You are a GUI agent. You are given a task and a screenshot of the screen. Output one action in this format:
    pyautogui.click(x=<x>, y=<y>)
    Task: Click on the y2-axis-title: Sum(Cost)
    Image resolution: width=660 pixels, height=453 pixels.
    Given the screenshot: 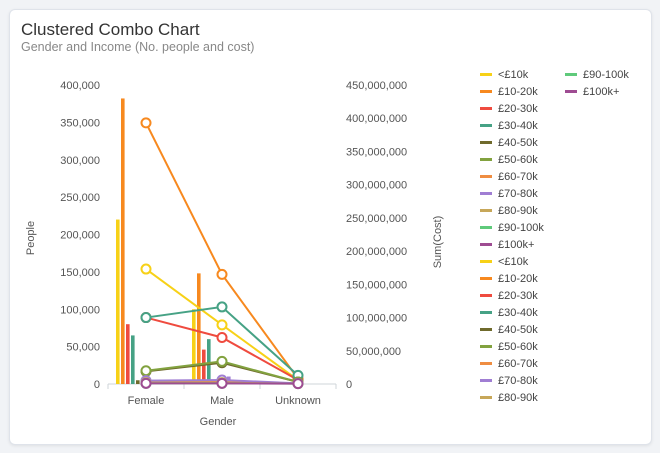 What is the action you would take?
    pyautogui.click(x=438, y=242)
    